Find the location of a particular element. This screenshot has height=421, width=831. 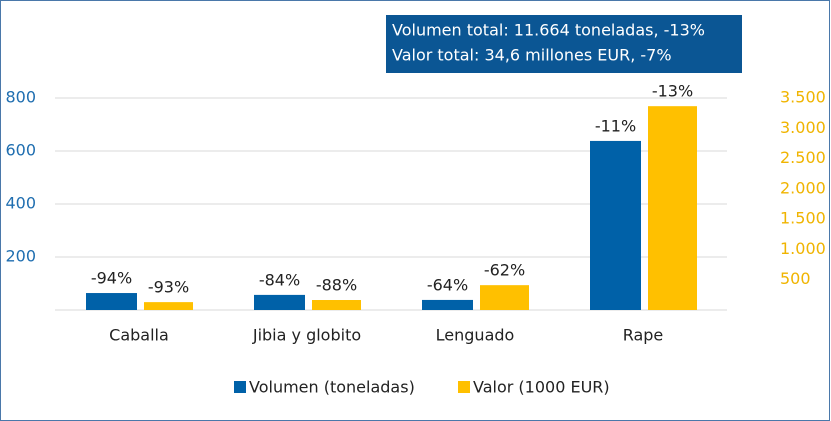

legend-label: Valor (1000 EUR) is located at coordinates (541, 387).